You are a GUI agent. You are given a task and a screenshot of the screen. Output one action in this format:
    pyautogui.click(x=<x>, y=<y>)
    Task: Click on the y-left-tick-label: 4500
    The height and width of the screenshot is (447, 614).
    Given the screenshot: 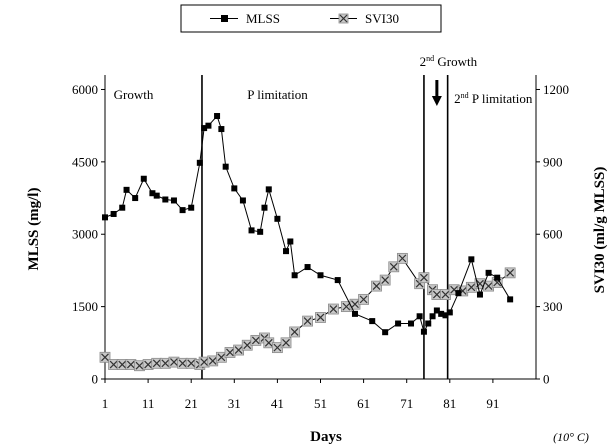 What is the action you would take?
    pyautogui.click(x=85, y=161)
    